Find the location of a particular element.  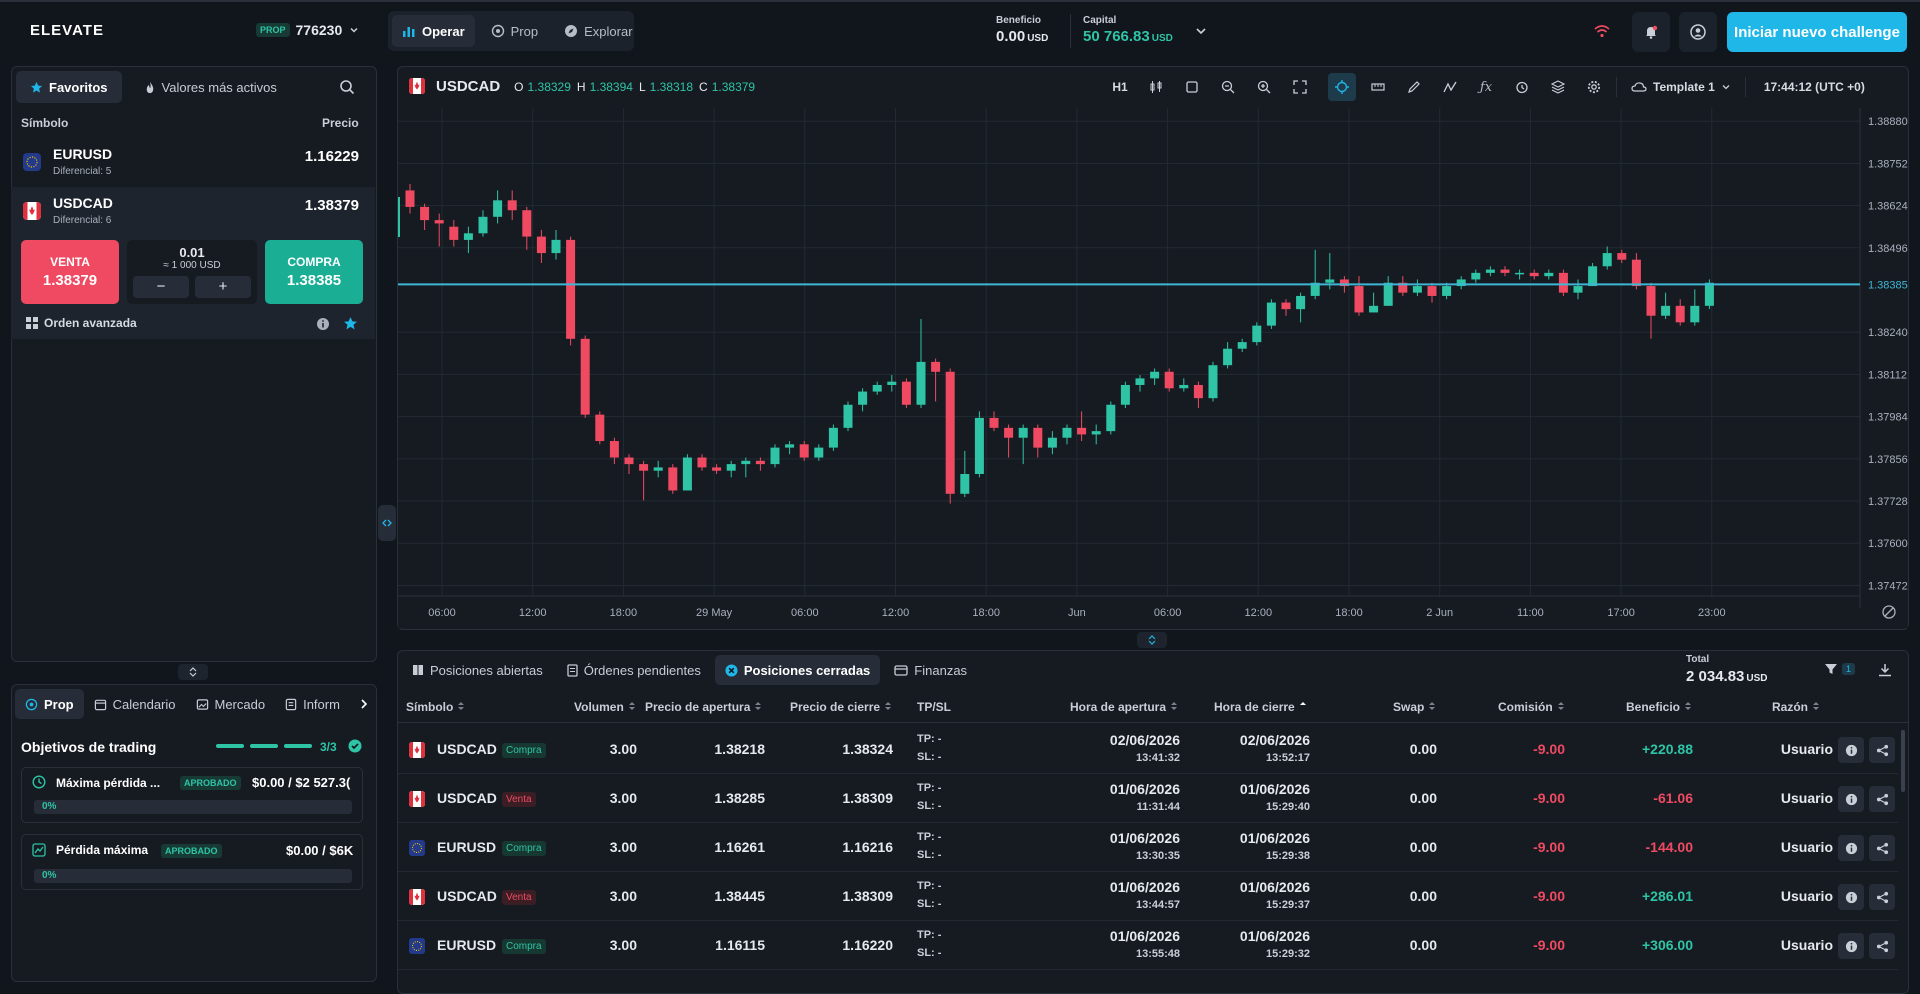

account-selector: PROP 776230 is located at coordinates (308, 30).